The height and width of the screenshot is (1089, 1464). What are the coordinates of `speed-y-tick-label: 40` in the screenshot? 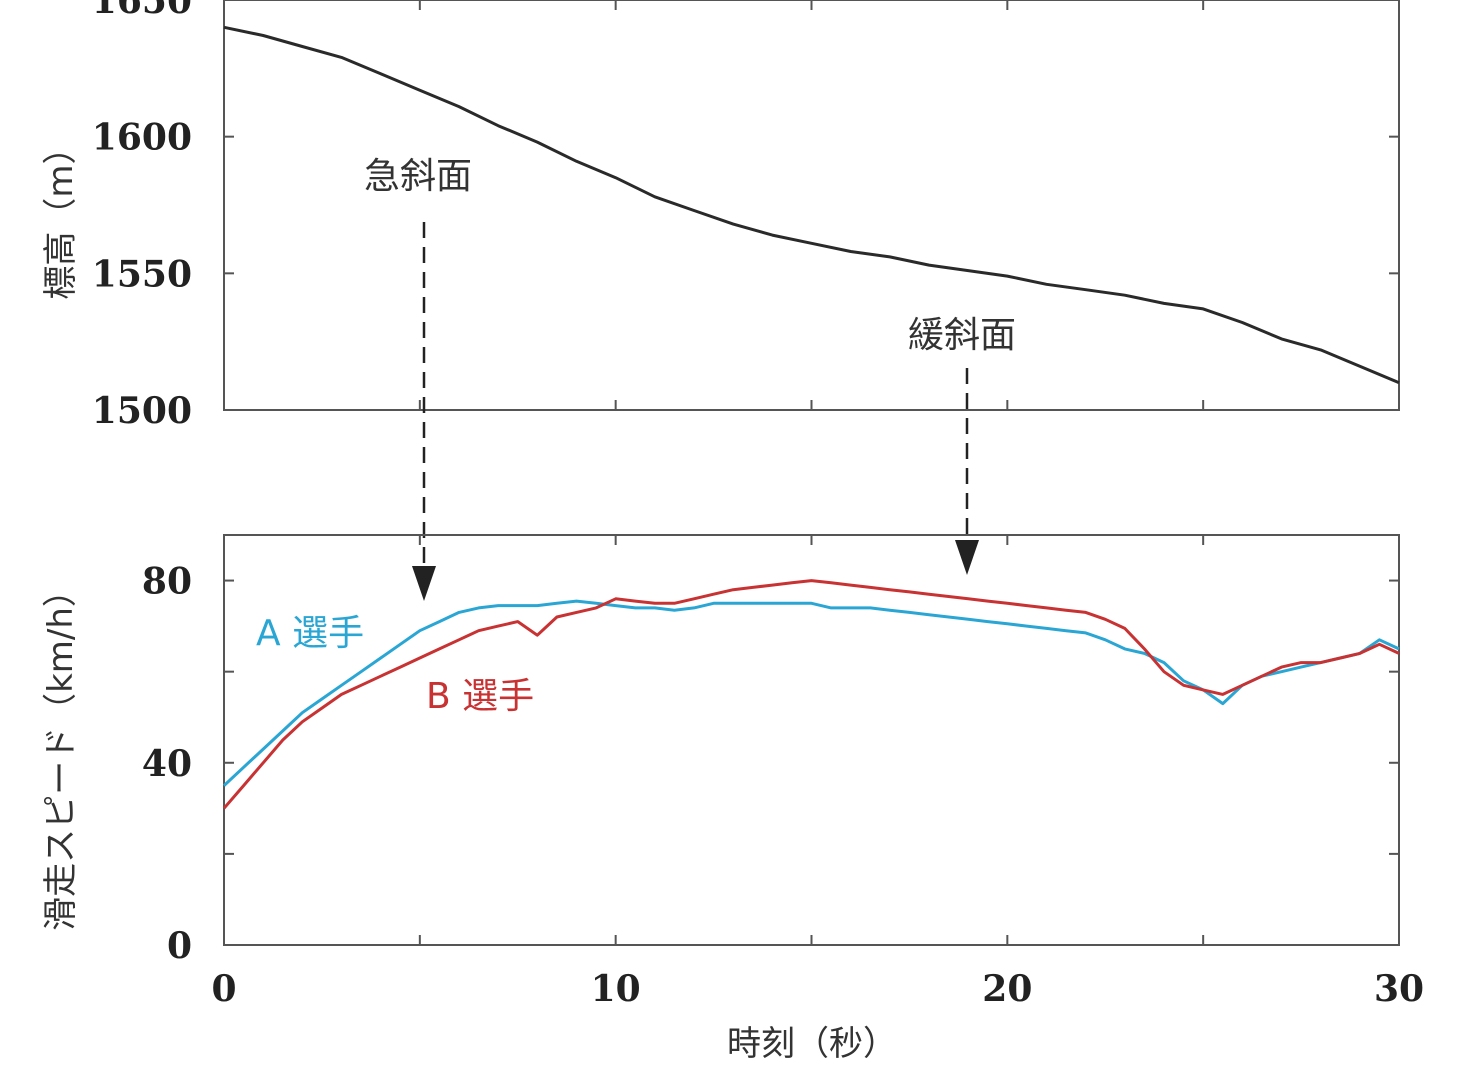 It's located at (167, 764).